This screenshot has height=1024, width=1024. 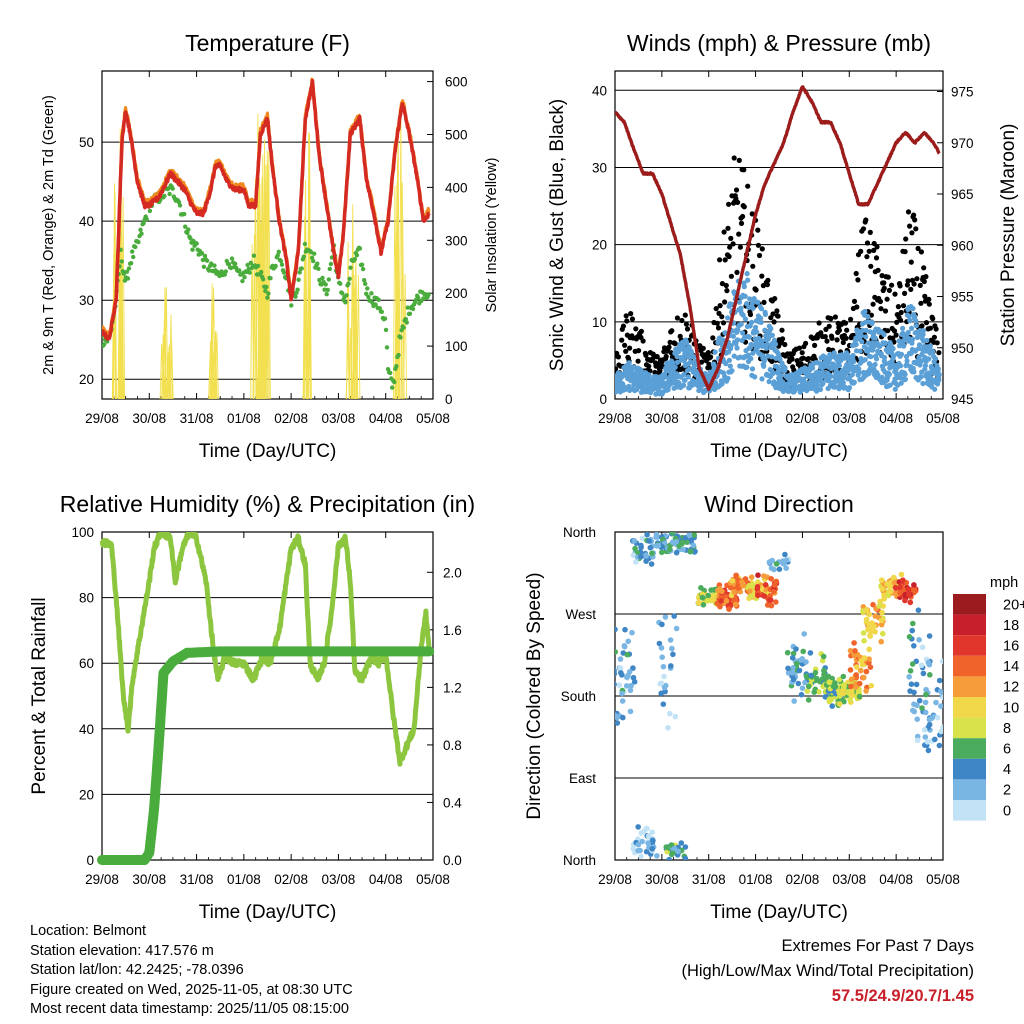 I want to click on winds-ytick-label: 20, so click(x=599, y=245).